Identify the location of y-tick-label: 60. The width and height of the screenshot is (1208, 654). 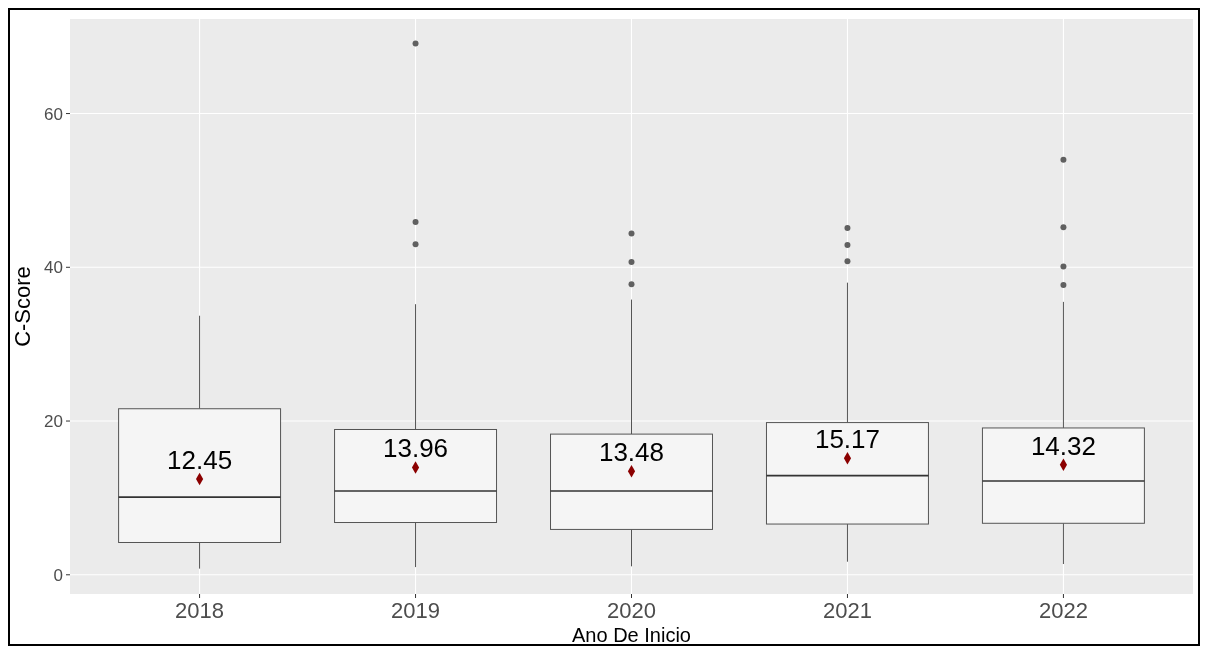
(53, 114).